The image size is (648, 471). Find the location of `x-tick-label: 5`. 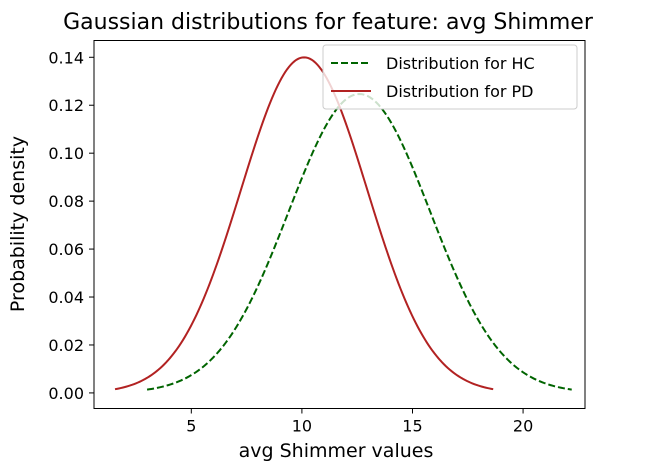

x-tick-label: 5 is located at coordinates (191, 426).